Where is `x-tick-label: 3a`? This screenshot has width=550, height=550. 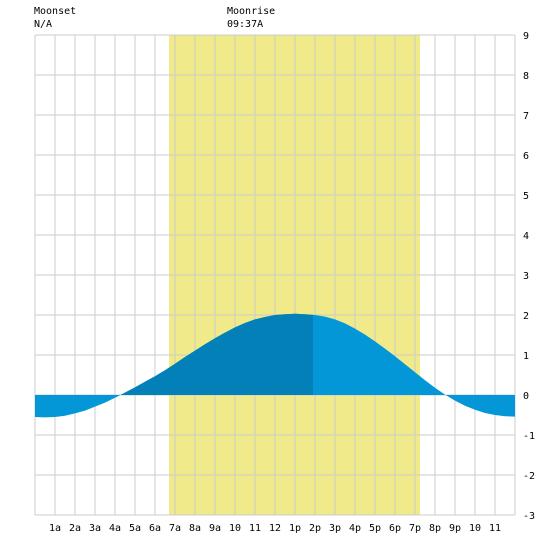
x-tick-label: 3a is located at coordinates (95, 528).